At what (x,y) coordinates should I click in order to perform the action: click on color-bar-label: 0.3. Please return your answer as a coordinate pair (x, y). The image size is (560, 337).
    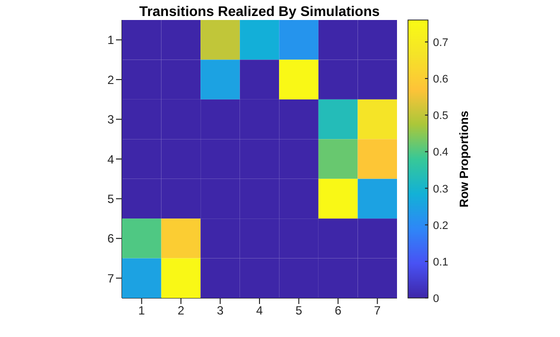
    Looking at the image, I should click on (440, 189).